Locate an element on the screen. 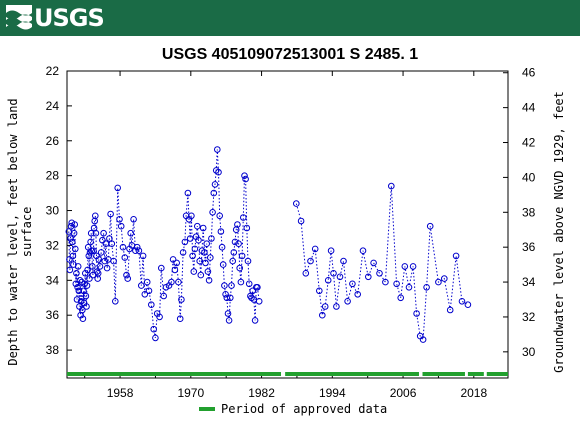 The height and width of the screenshot is (430, 580). left-axis-label-line2: surface is located at coordinates (27, 232).